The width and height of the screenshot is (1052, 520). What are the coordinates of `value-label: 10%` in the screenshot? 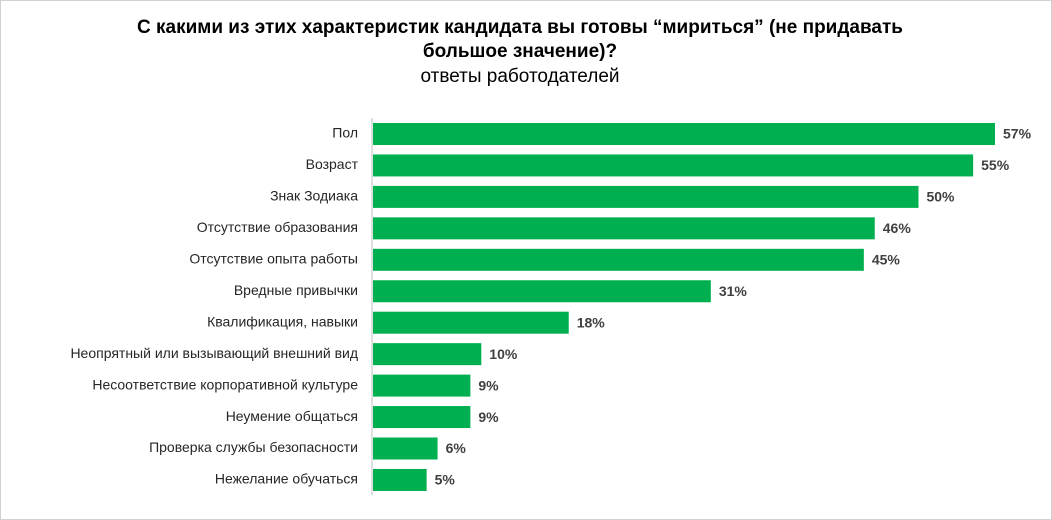 It's located at (503, 354).